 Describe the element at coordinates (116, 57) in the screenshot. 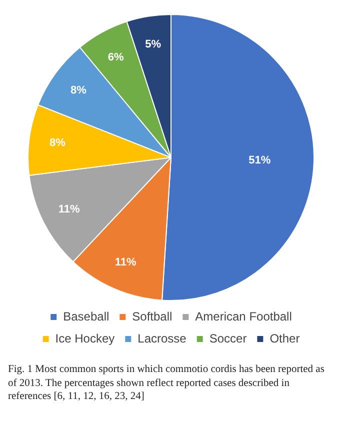

I see `data-label: 6%` at that location.